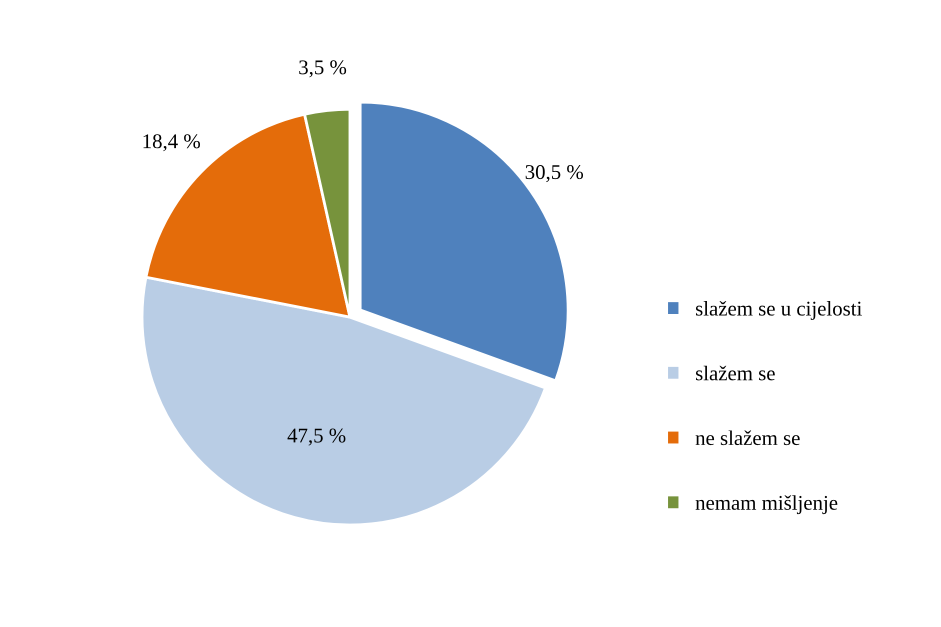  Describe the element at coordinates (735, 373) in the screenshot. I see `legend-label: slažem se` at that location.